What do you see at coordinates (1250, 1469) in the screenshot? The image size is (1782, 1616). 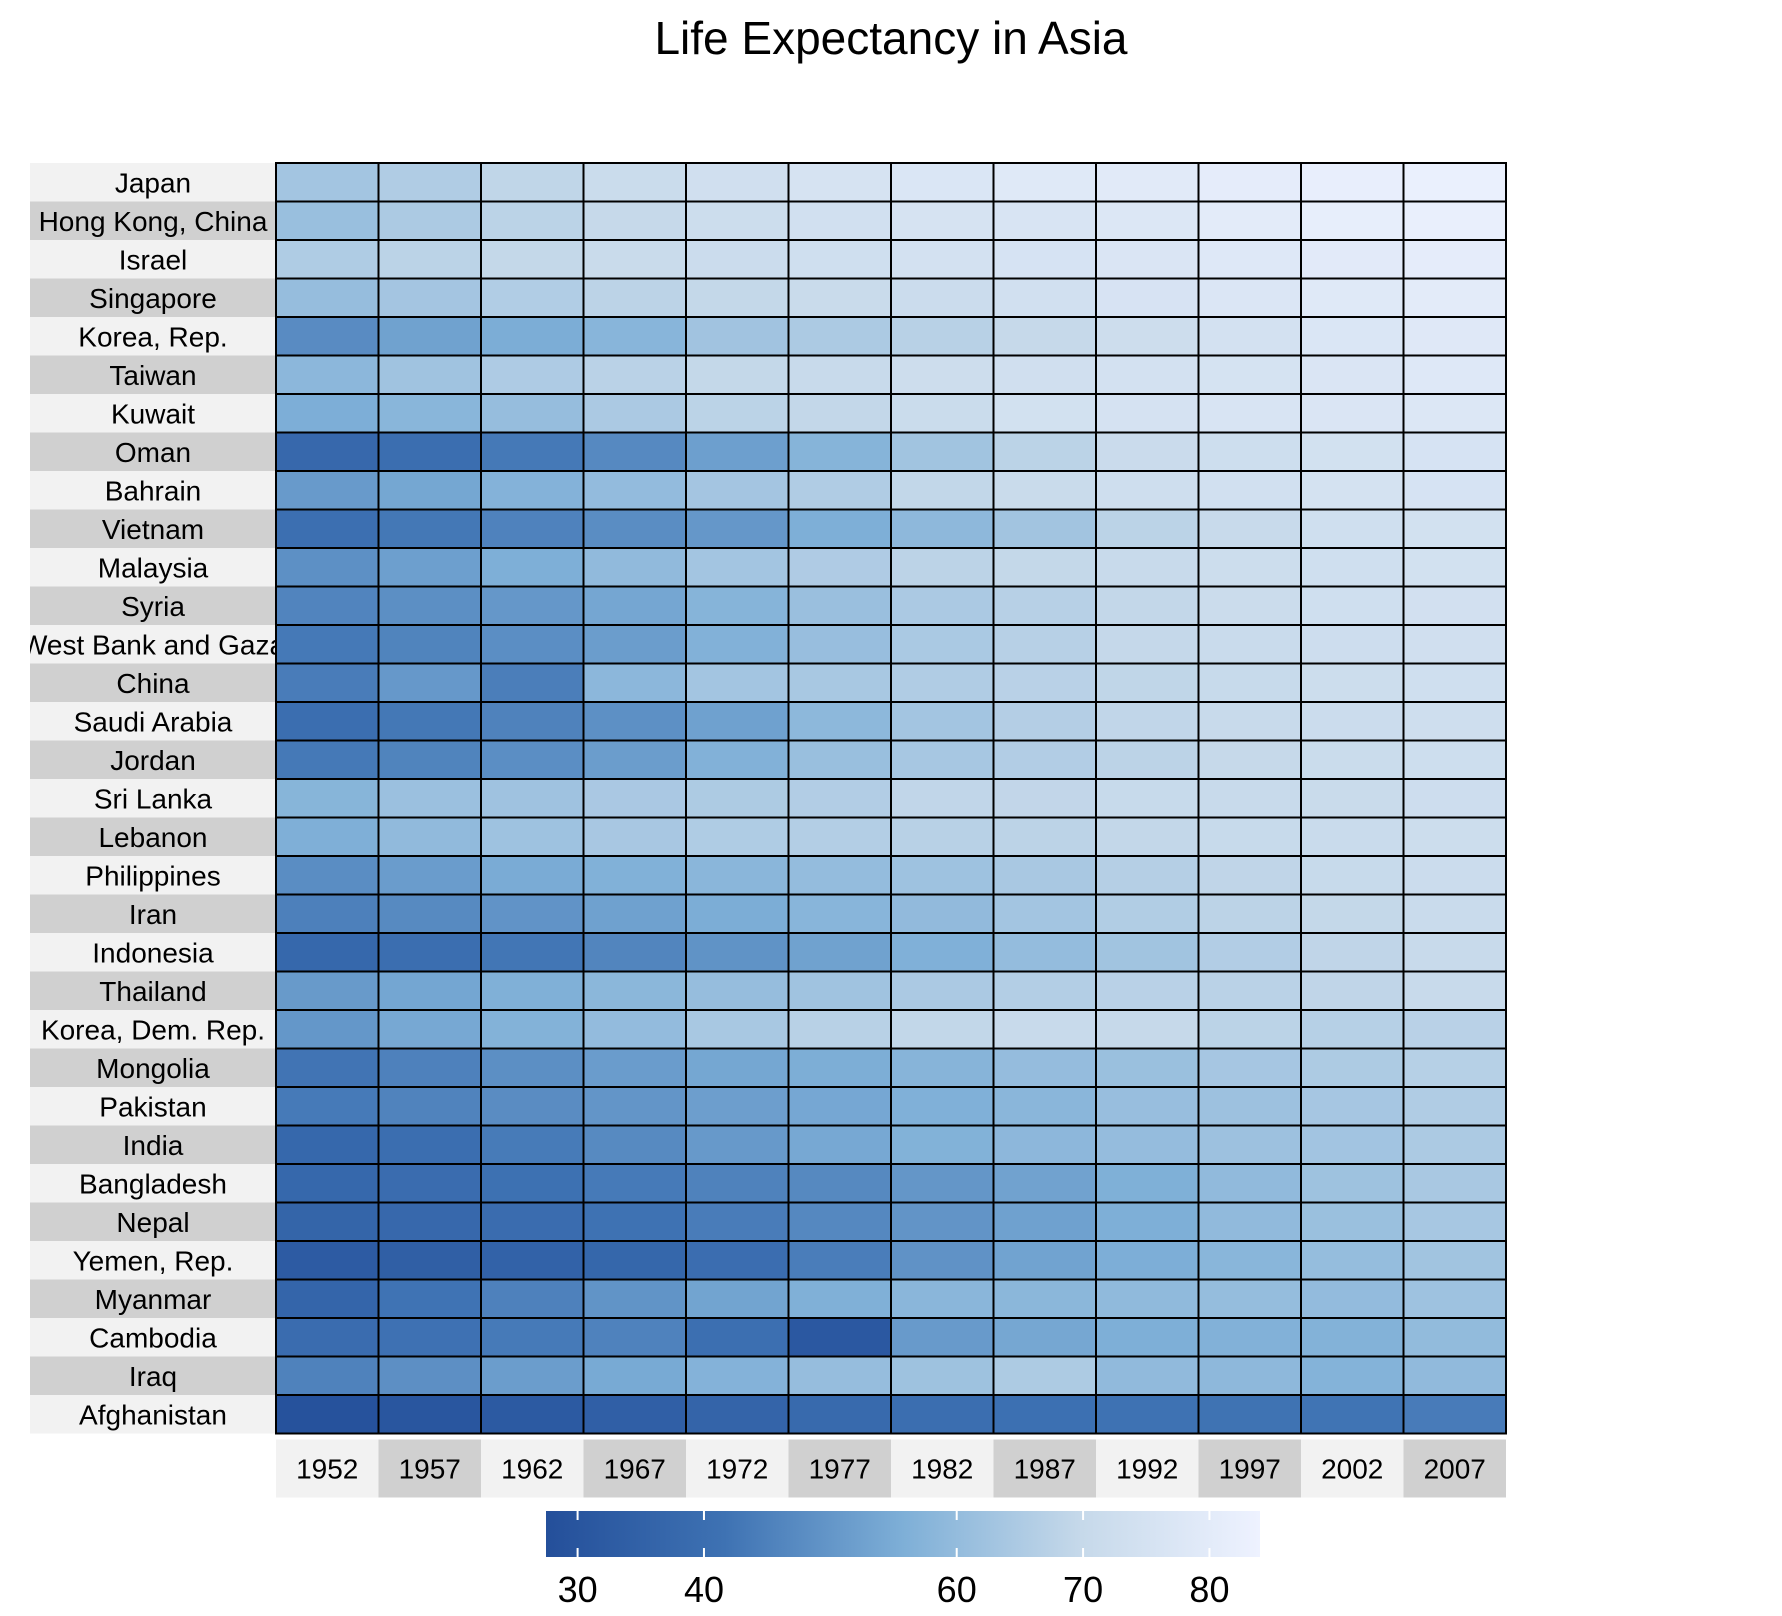 I see `column-label: 1997` at bounding box center [1250, 1469].